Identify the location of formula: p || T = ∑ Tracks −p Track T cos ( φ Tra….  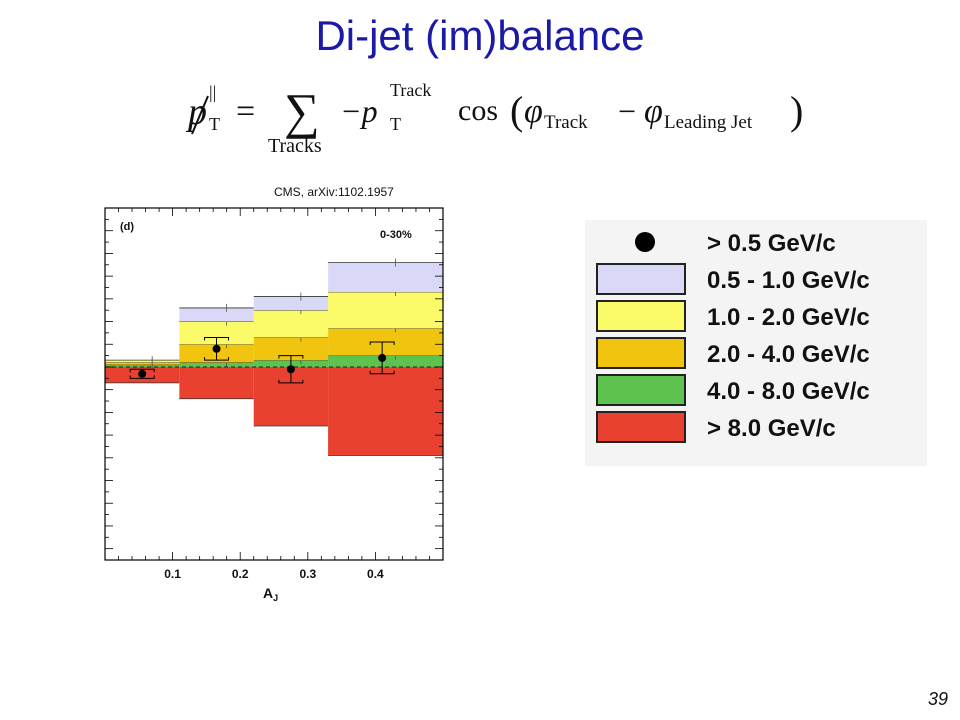
(494, 118).